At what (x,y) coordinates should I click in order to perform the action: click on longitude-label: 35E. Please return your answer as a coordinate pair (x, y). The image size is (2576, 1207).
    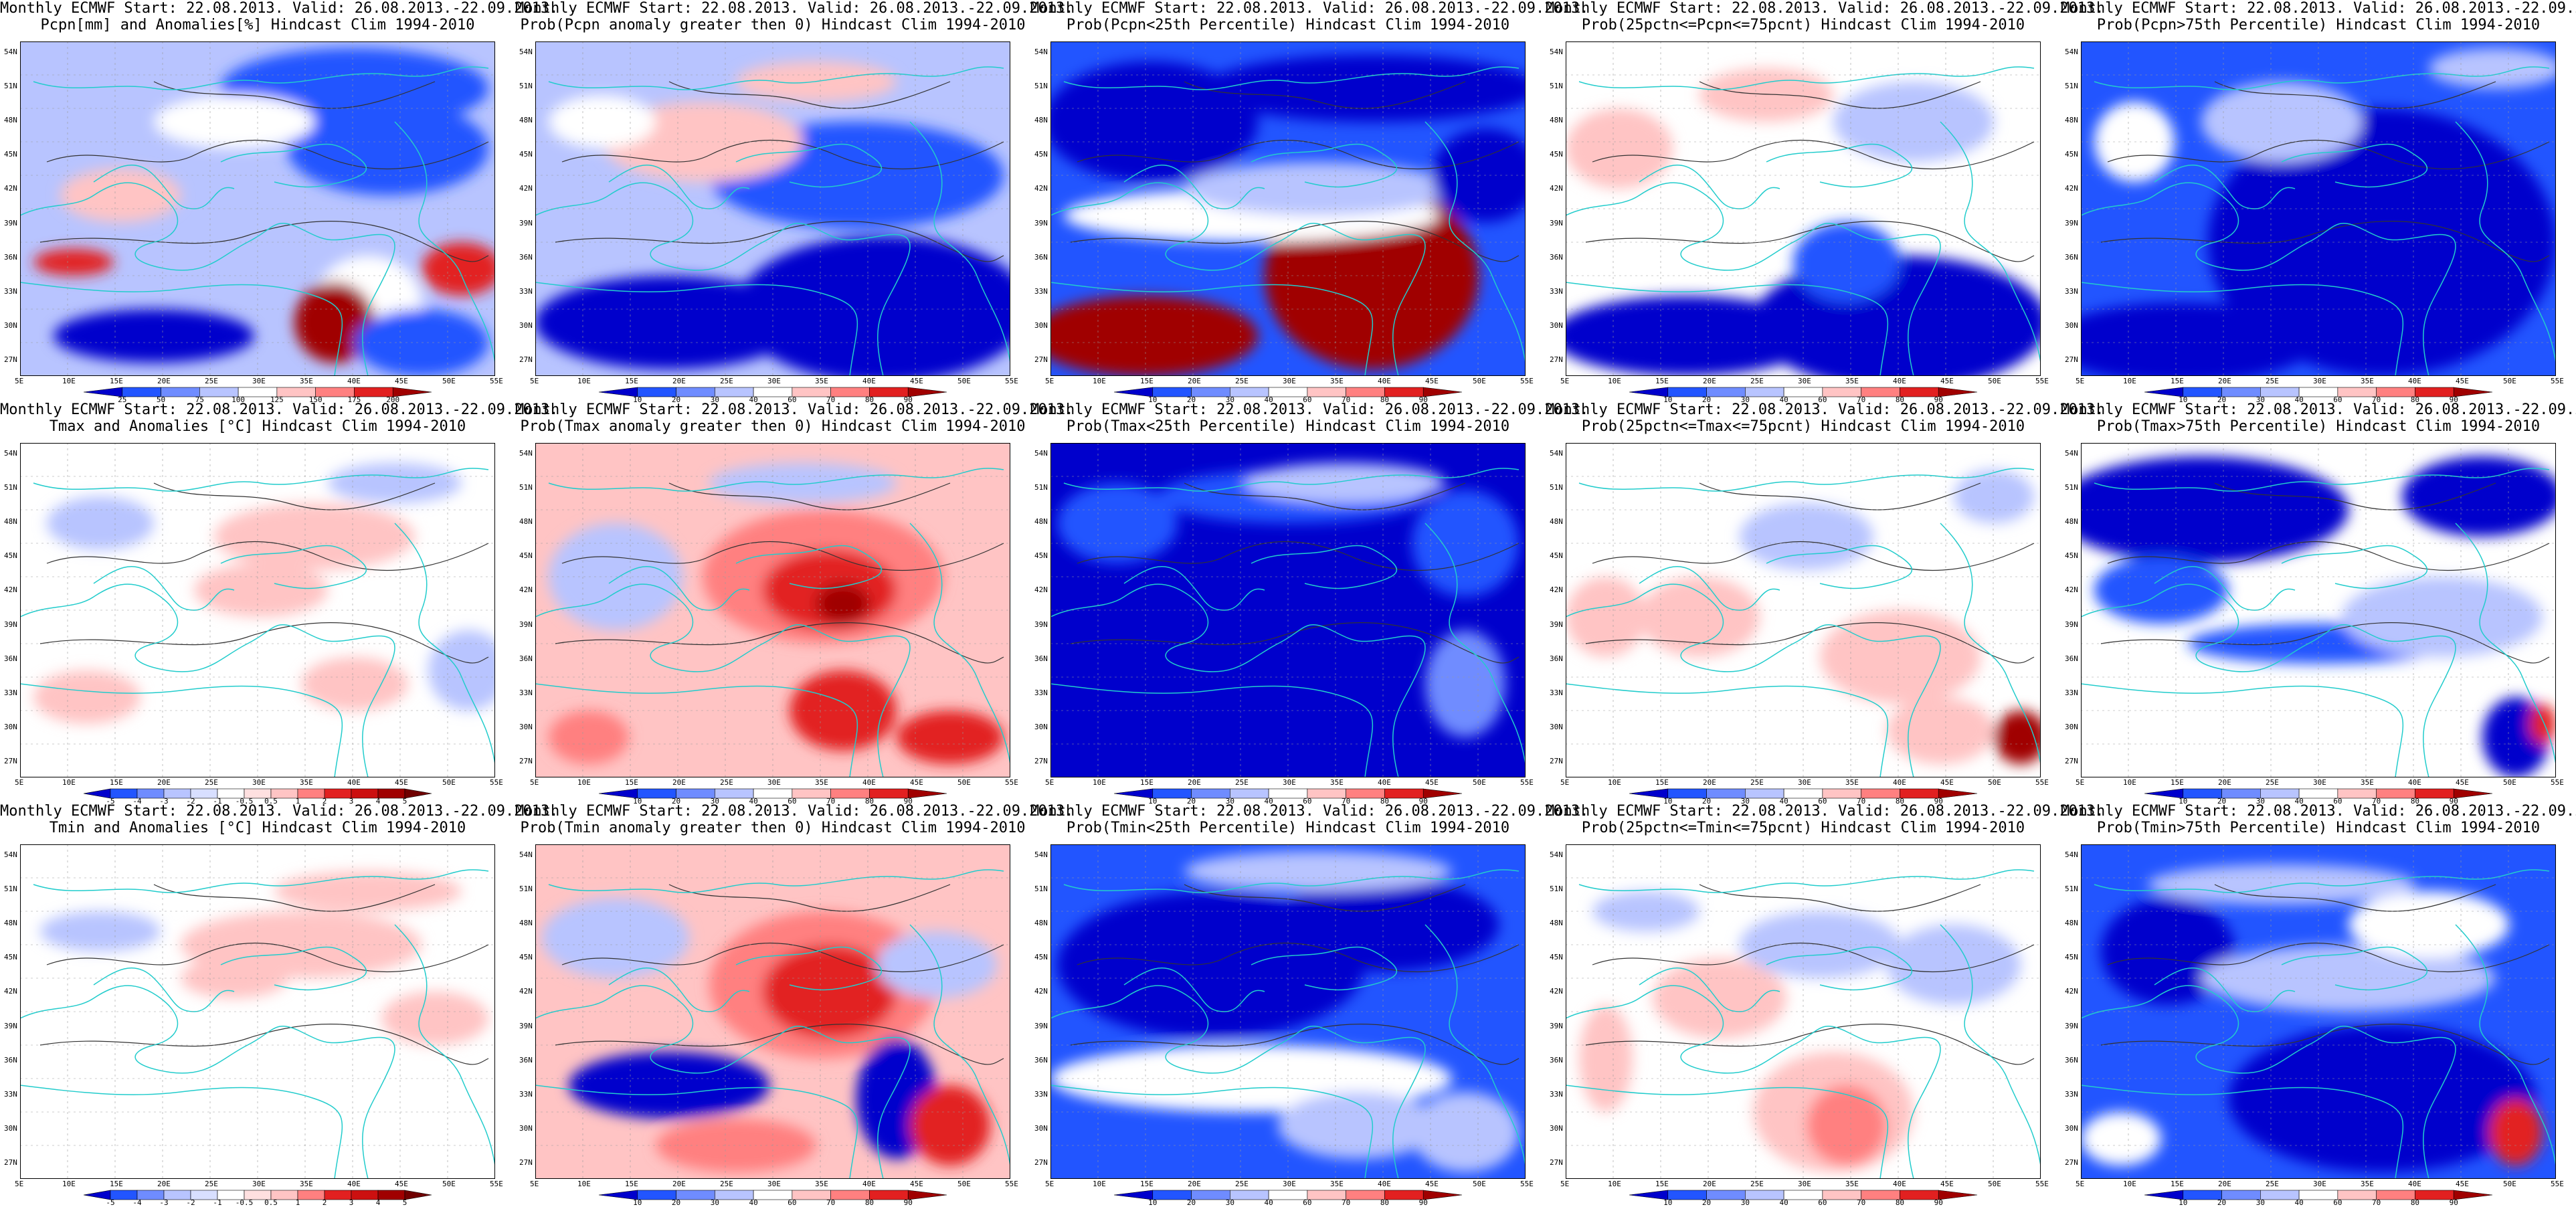
    Looking at the image, I should click on (821, 1184).